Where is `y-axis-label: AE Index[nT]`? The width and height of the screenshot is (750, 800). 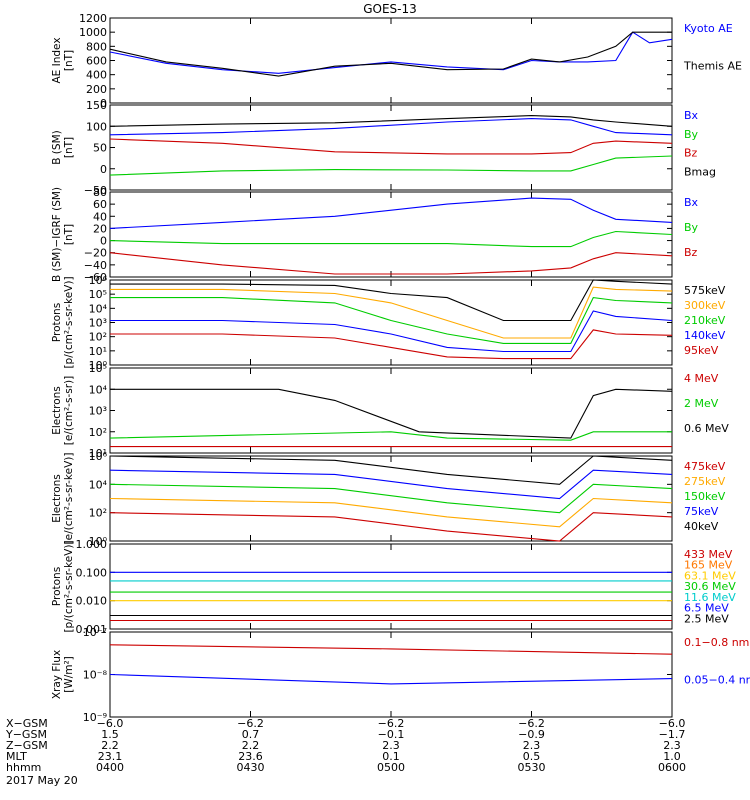 y-axis-label: AE Index[nT] is located at coordinates (63, 60).